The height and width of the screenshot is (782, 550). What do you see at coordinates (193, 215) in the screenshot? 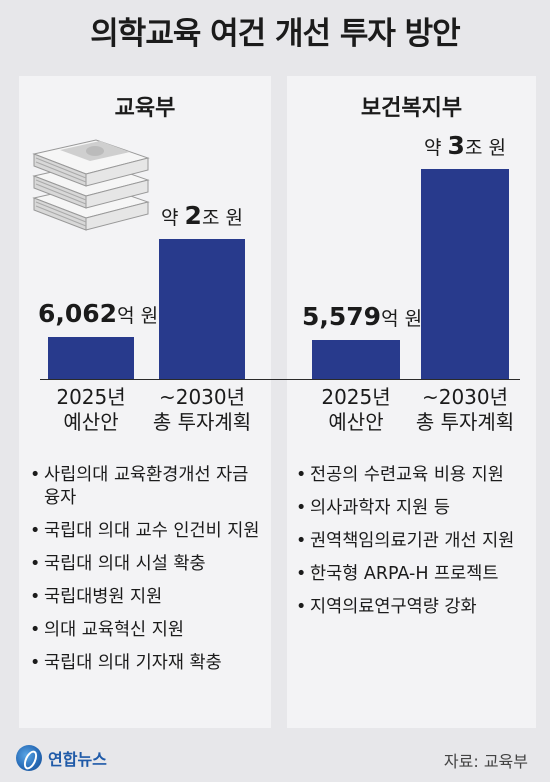
I see `value-number: 2` at bounding box center [193, 215].